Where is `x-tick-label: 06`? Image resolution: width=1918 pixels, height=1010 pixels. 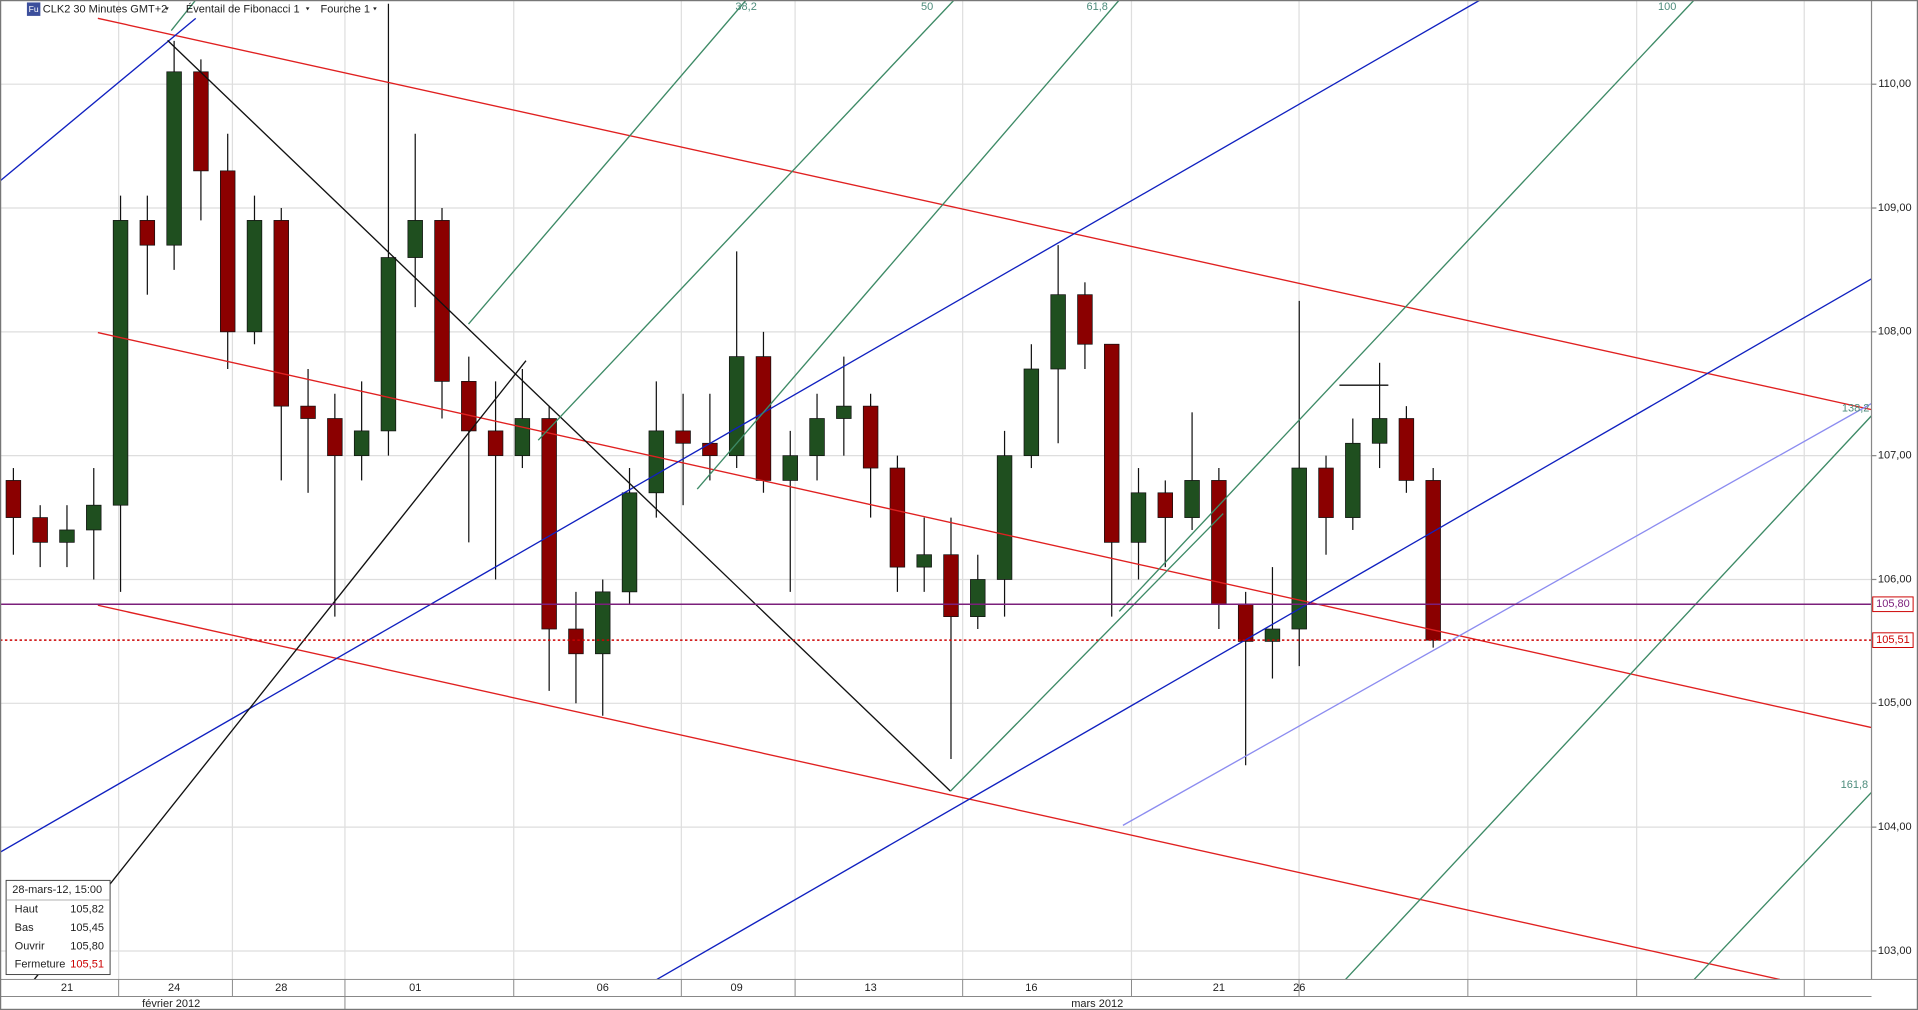
x-tick-label: 06 is located at coordinates (603, 988).